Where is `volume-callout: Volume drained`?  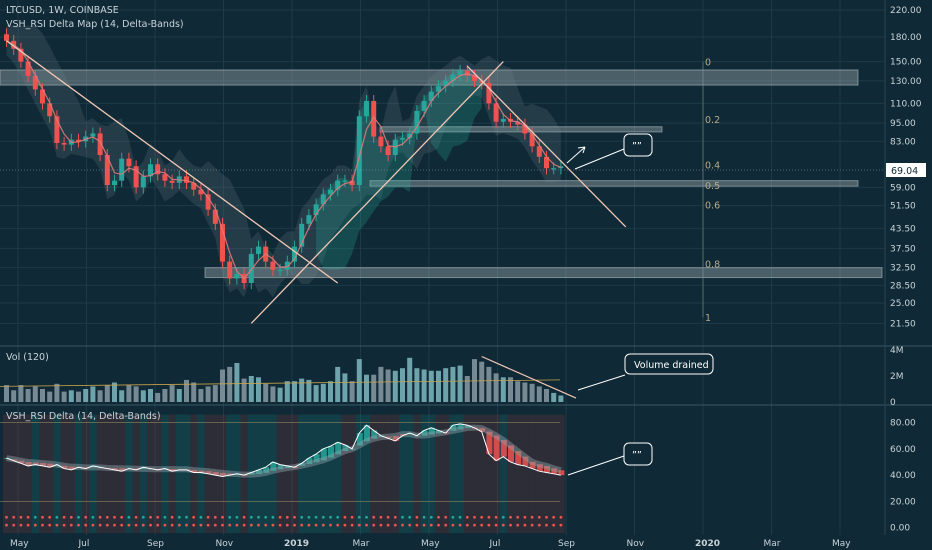
volume-callout: Volume drained is located at coordinates (645, 372).